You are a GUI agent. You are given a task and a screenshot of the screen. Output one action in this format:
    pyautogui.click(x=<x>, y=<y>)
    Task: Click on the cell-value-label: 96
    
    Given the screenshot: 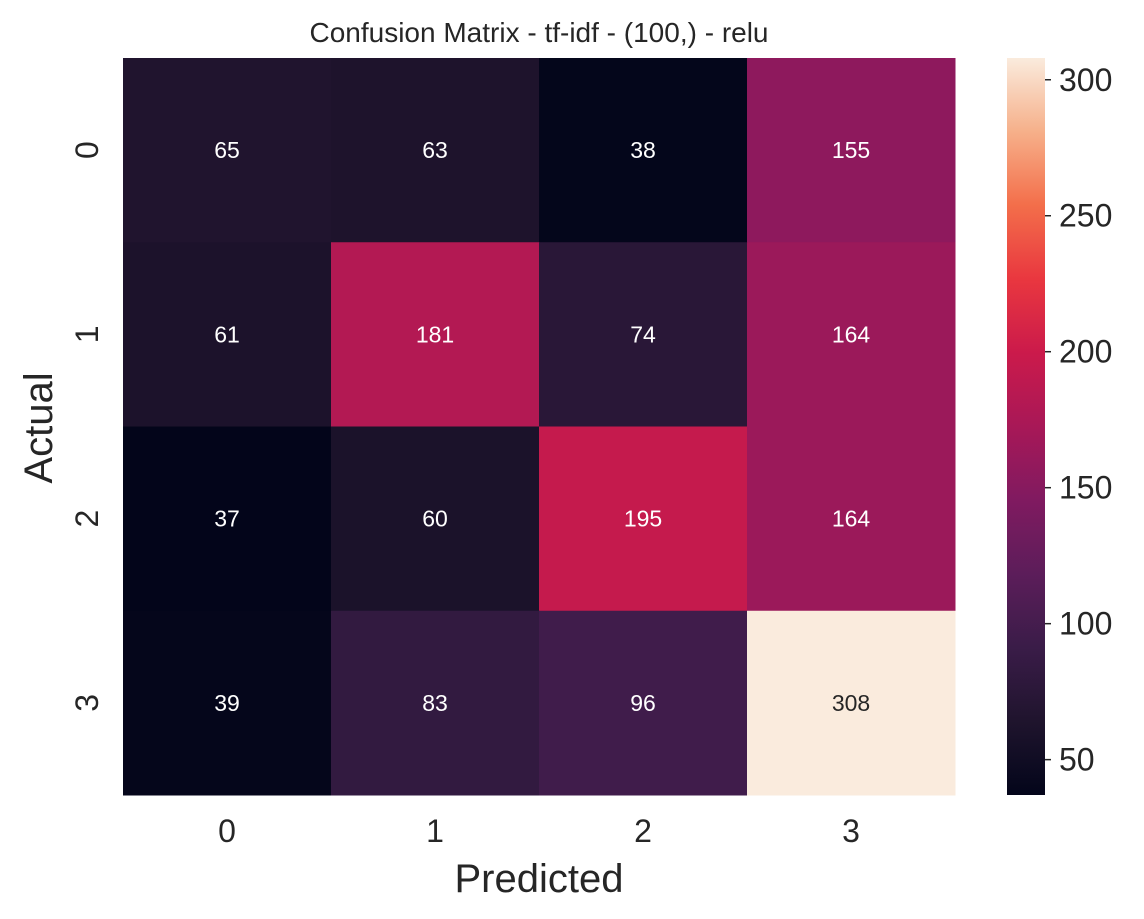 What is the action you would take?
    pyautogui.click(x=643, y=703)
    